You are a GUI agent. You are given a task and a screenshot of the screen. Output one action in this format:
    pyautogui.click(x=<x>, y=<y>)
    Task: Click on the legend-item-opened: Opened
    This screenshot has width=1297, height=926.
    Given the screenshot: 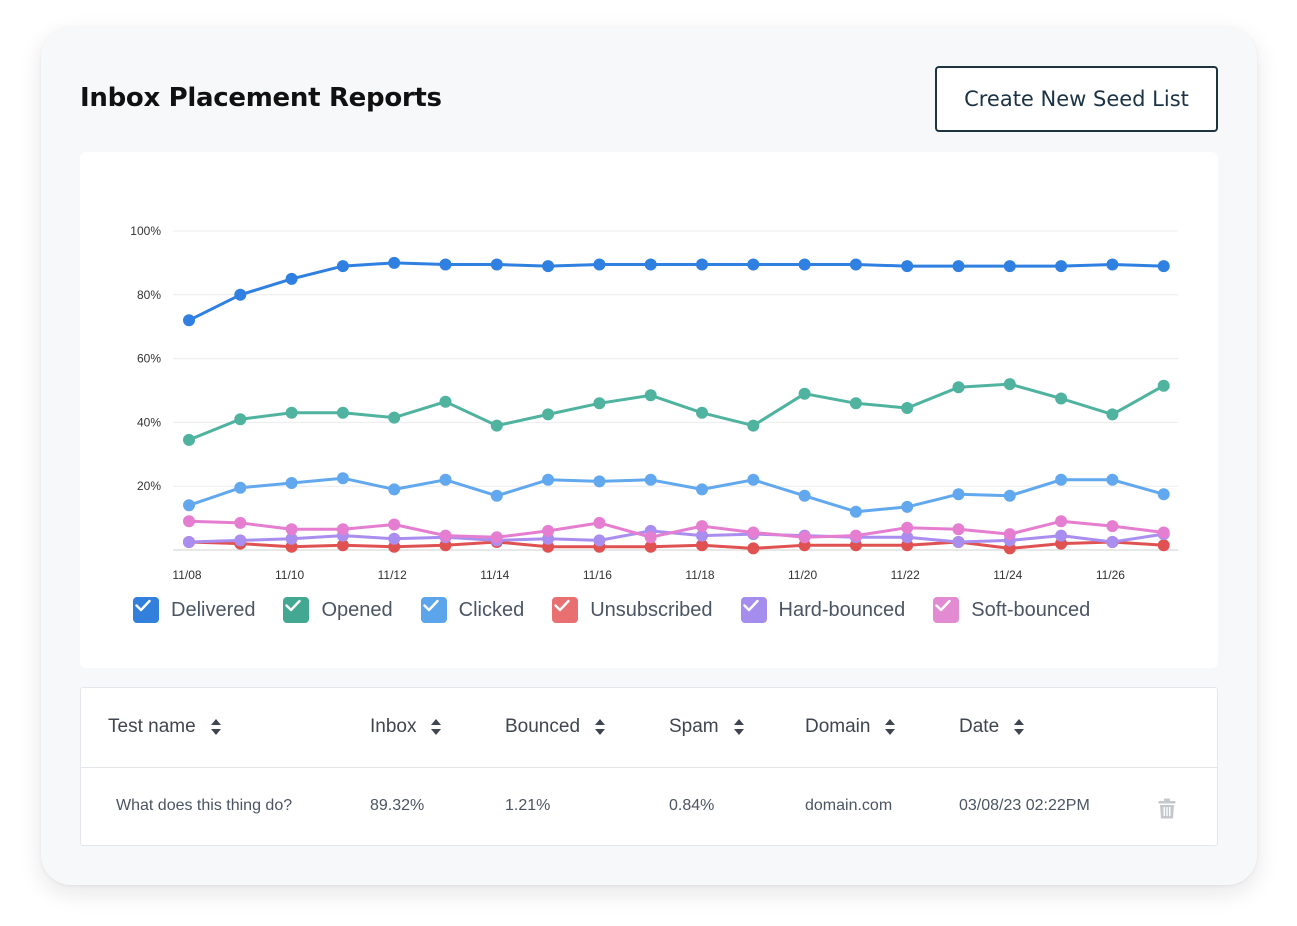 What is the action you would take?
    pyautogui.click(x=338, y=610)
    